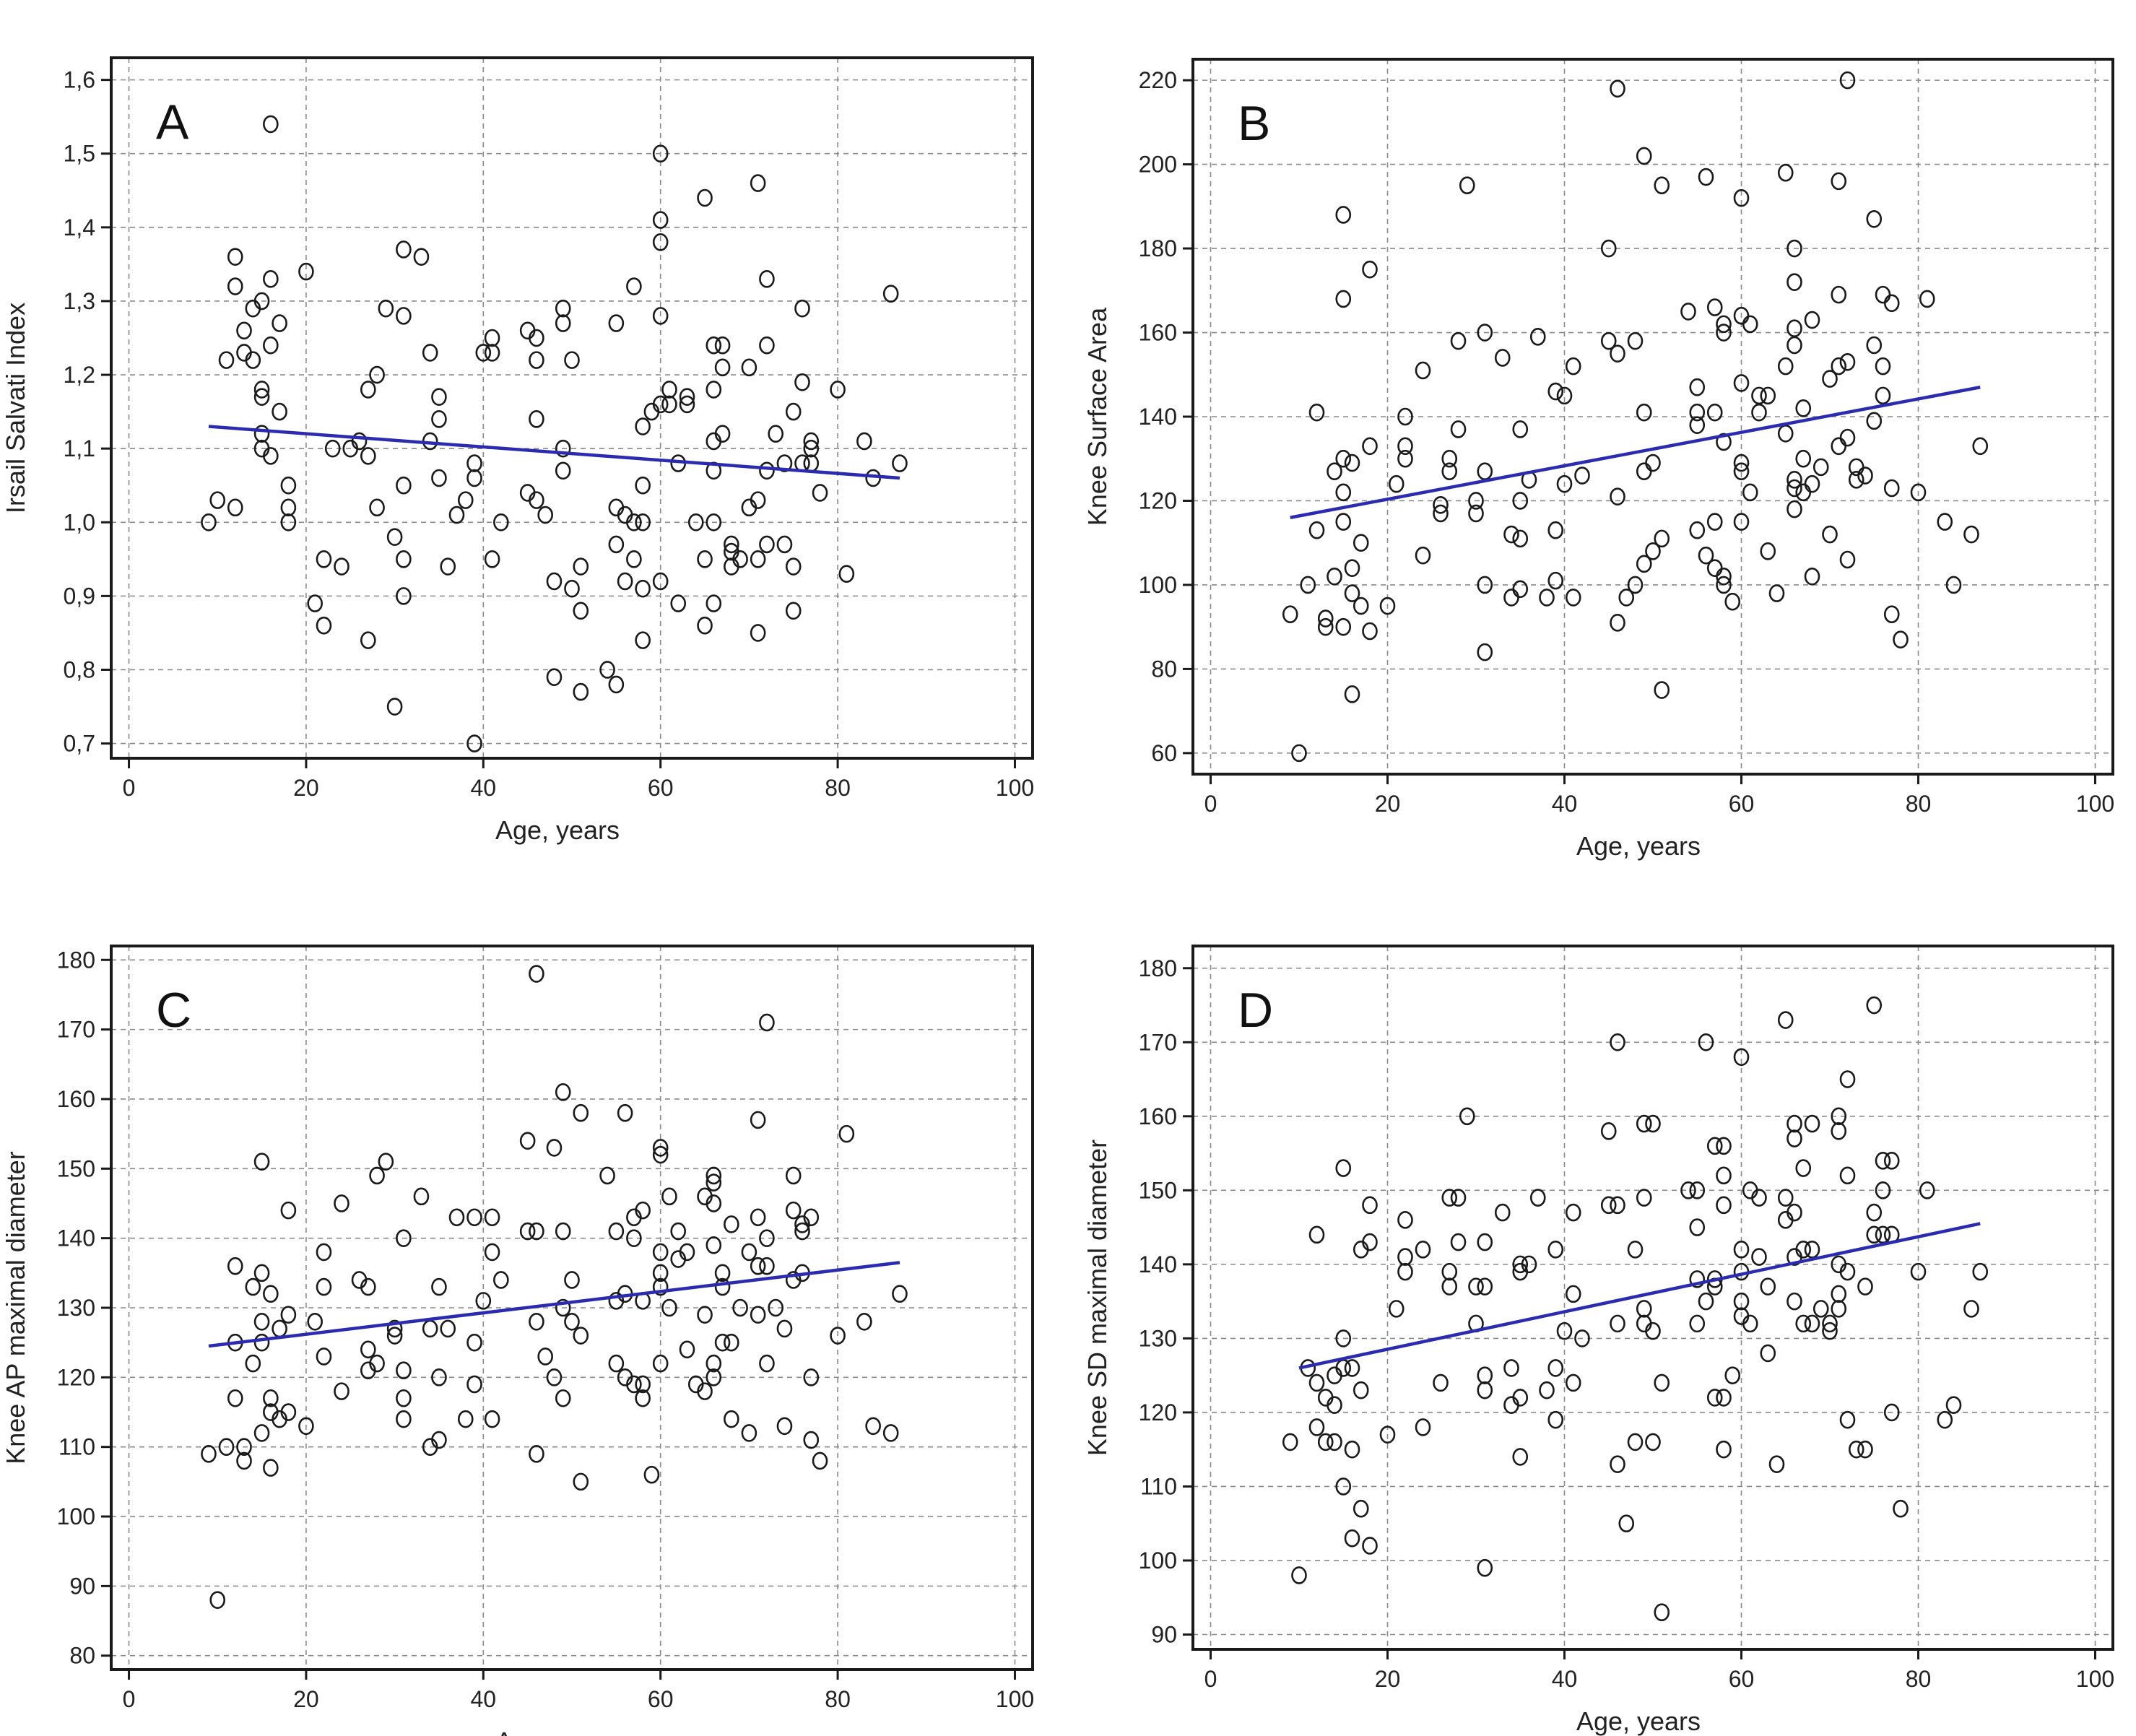 Image resolution: width=2136 pixels, height=1736 pixels. I want to click on y-tick-label: 140, so click(1158, 1264).